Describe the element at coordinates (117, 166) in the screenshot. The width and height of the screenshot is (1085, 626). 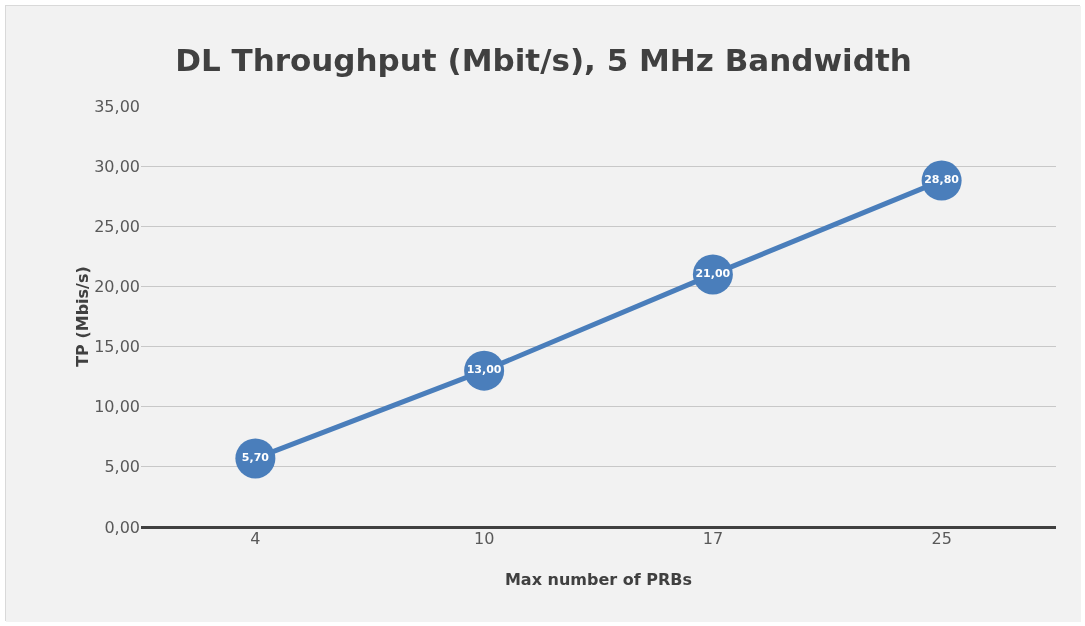
I see `y-tick-label: 30,00` at that location.